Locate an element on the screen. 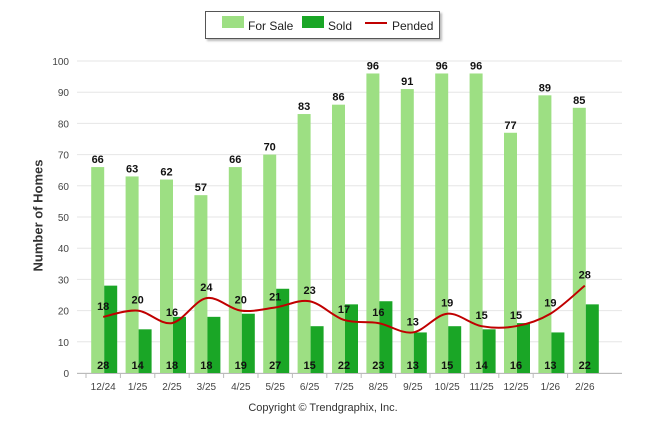 This screenshot has width=646, height=434. x-tick-label: 1/26 is located at coordinates (551, 387).